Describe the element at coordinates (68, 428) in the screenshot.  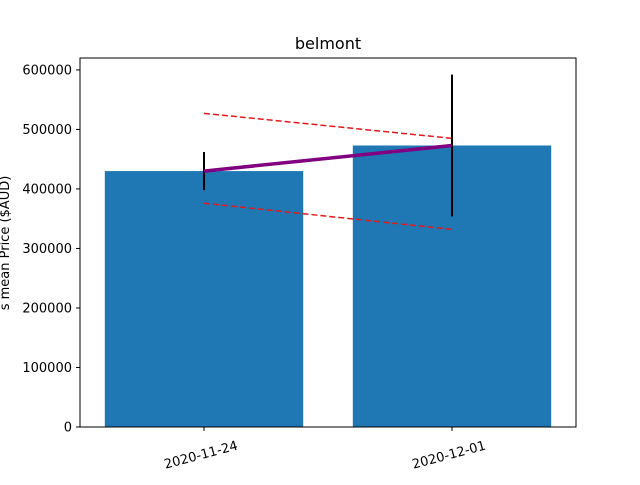
I see `y-tick-label: 0` at that location.